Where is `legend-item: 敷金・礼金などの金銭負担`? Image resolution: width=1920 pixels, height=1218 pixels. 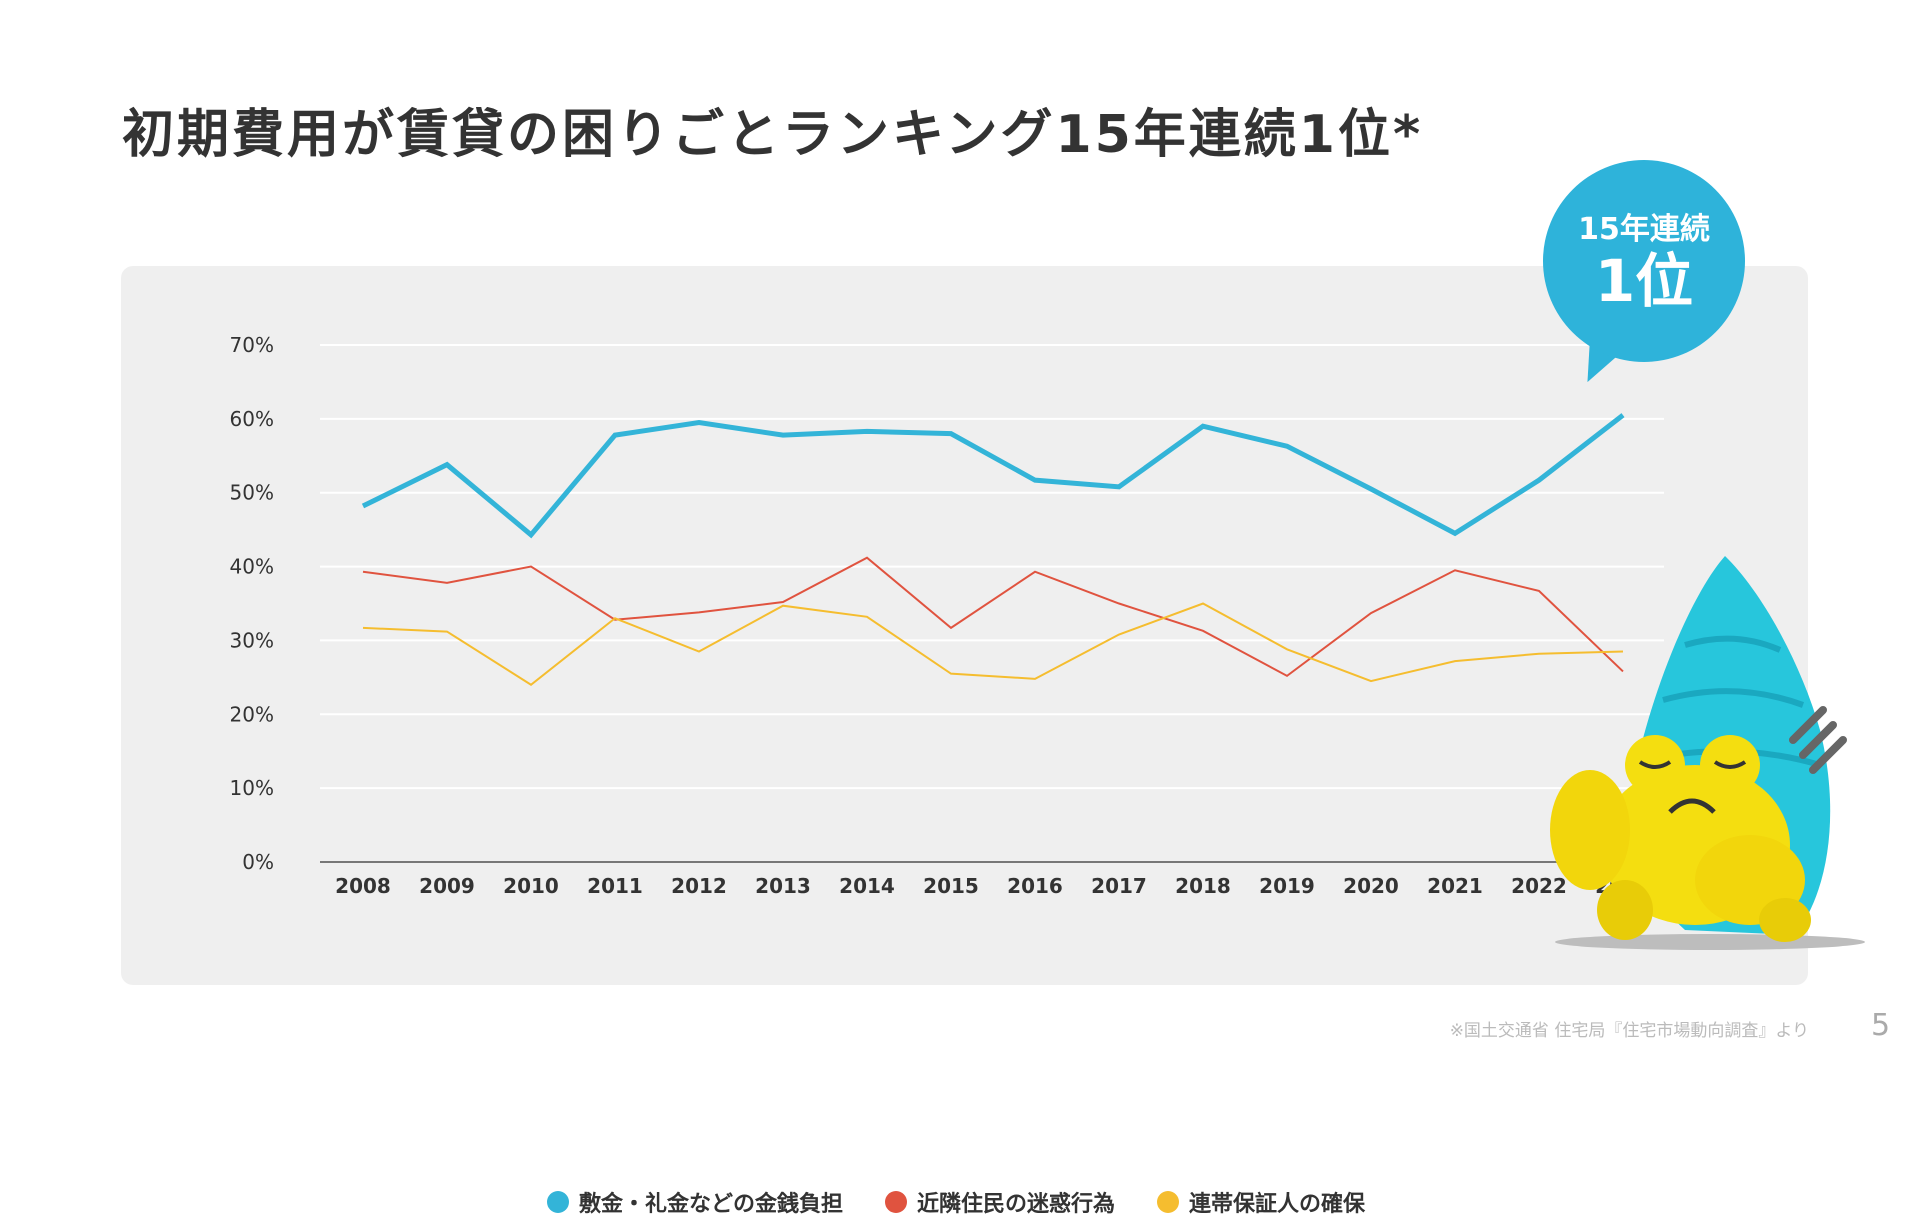
legend-item: 敷金・礼金などの金銭負担 is located at coordinates (695, 1202).